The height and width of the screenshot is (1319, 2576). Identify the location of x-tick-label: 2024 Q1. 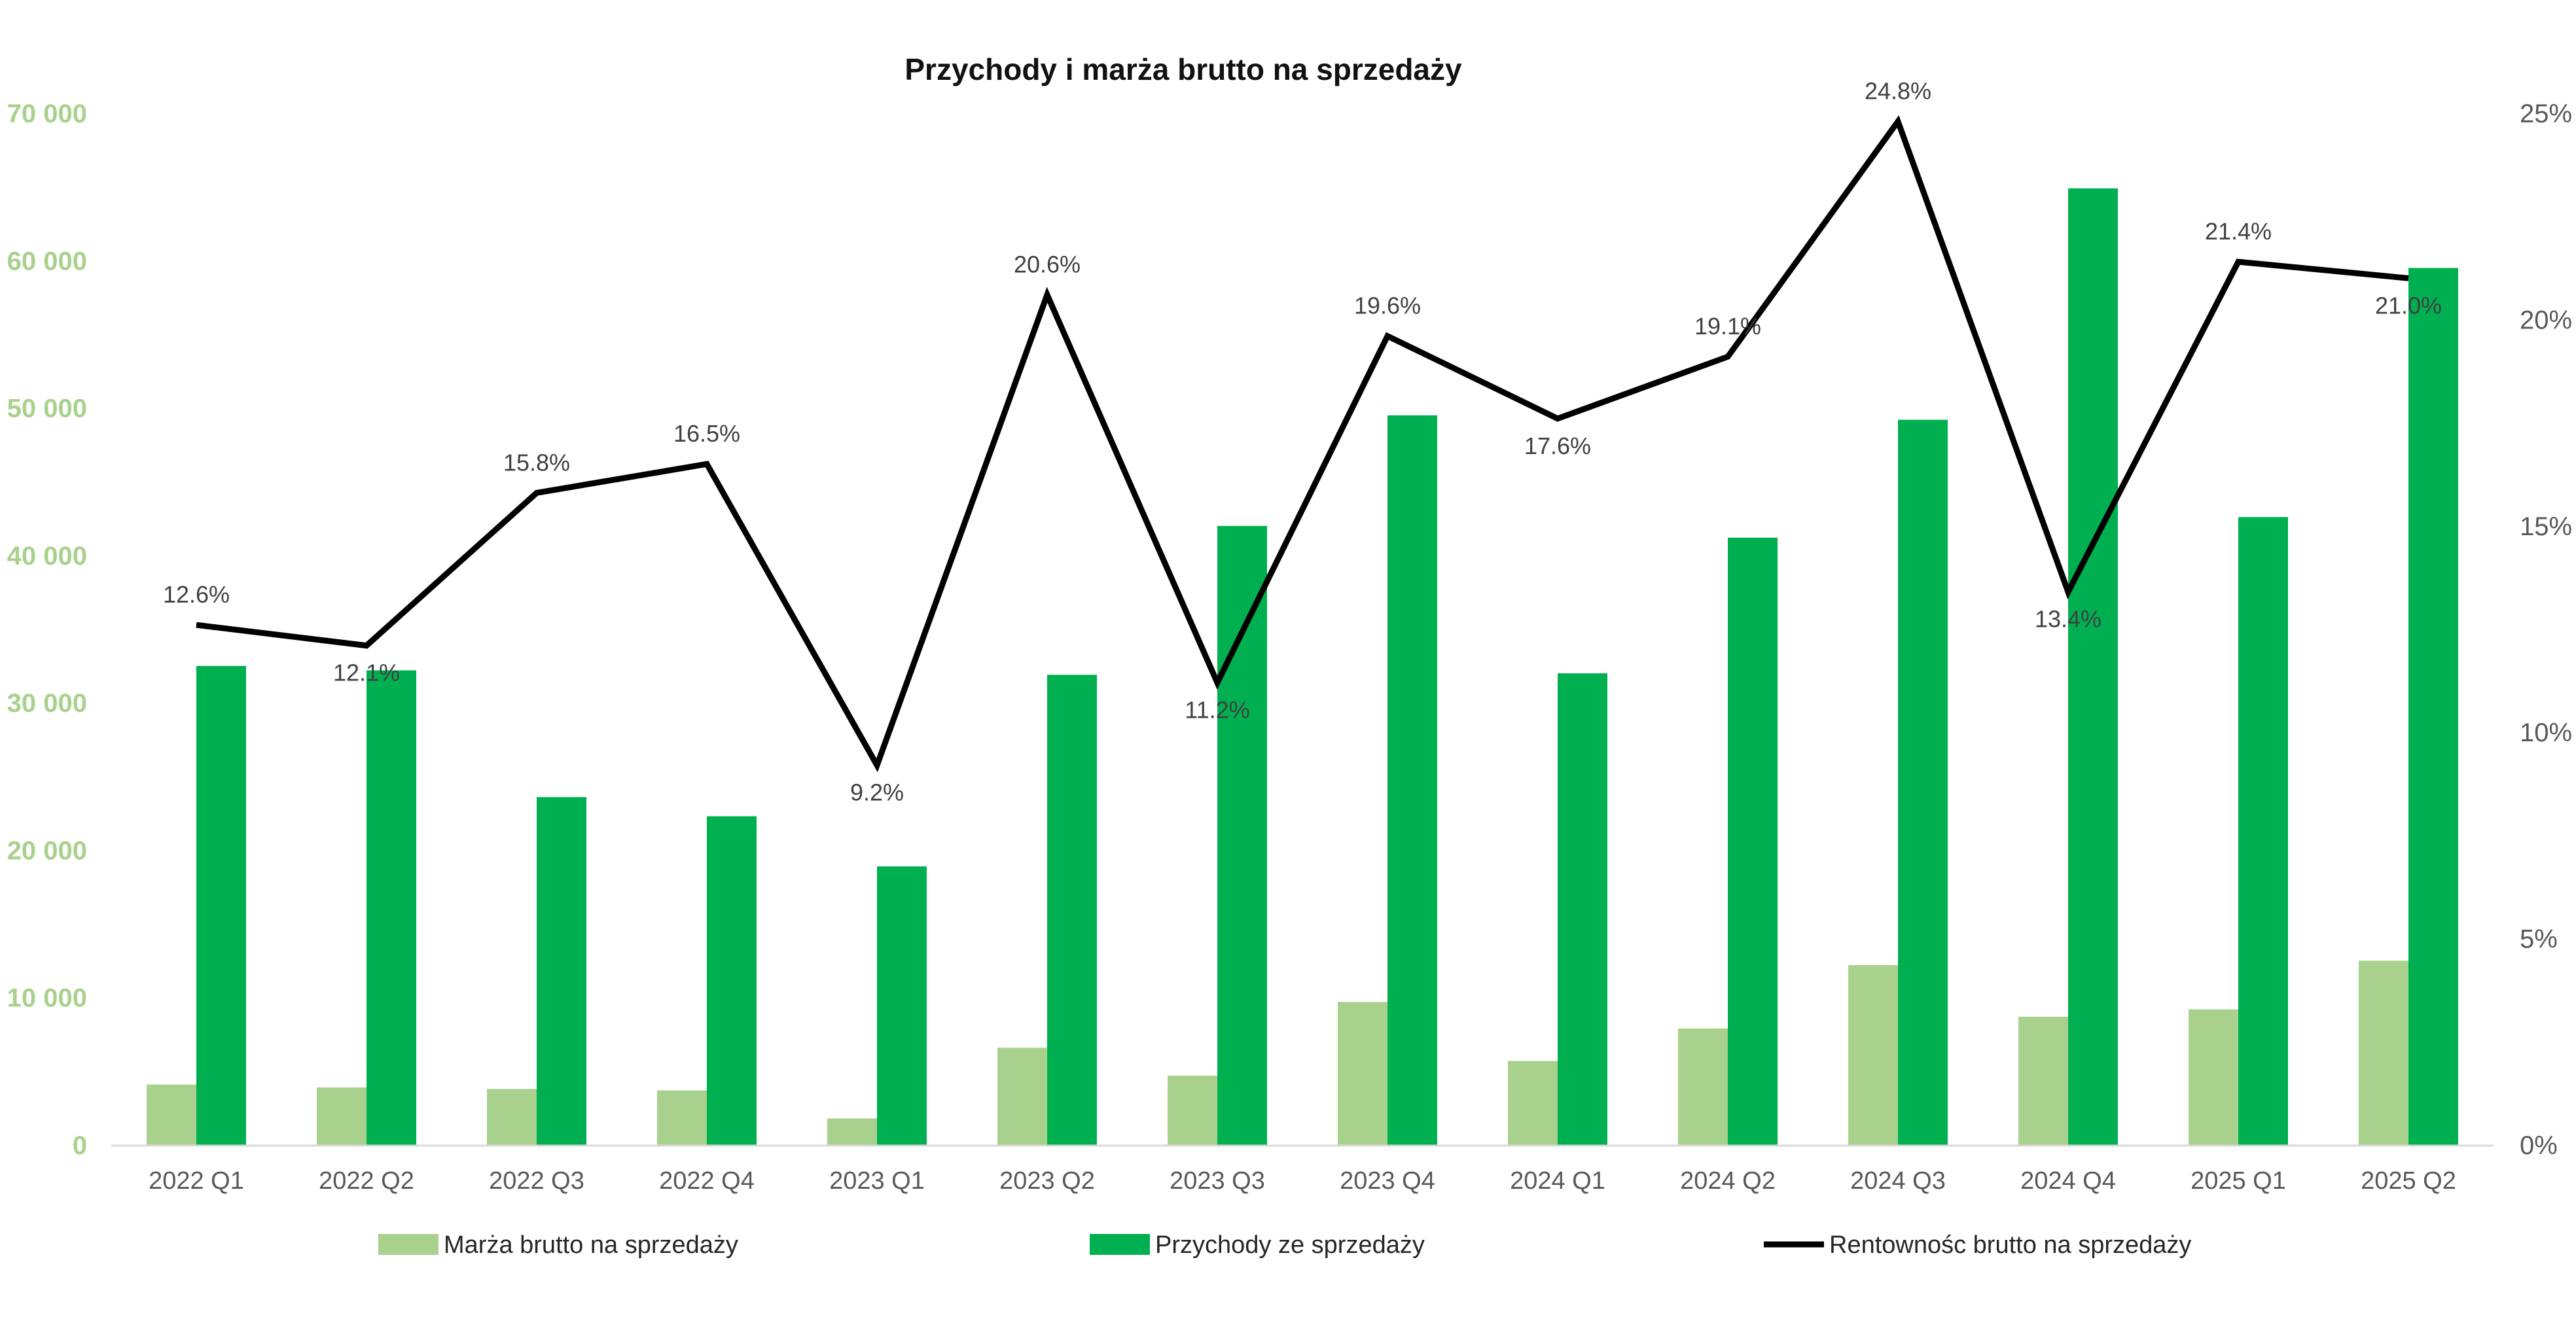
(1557, 1181).